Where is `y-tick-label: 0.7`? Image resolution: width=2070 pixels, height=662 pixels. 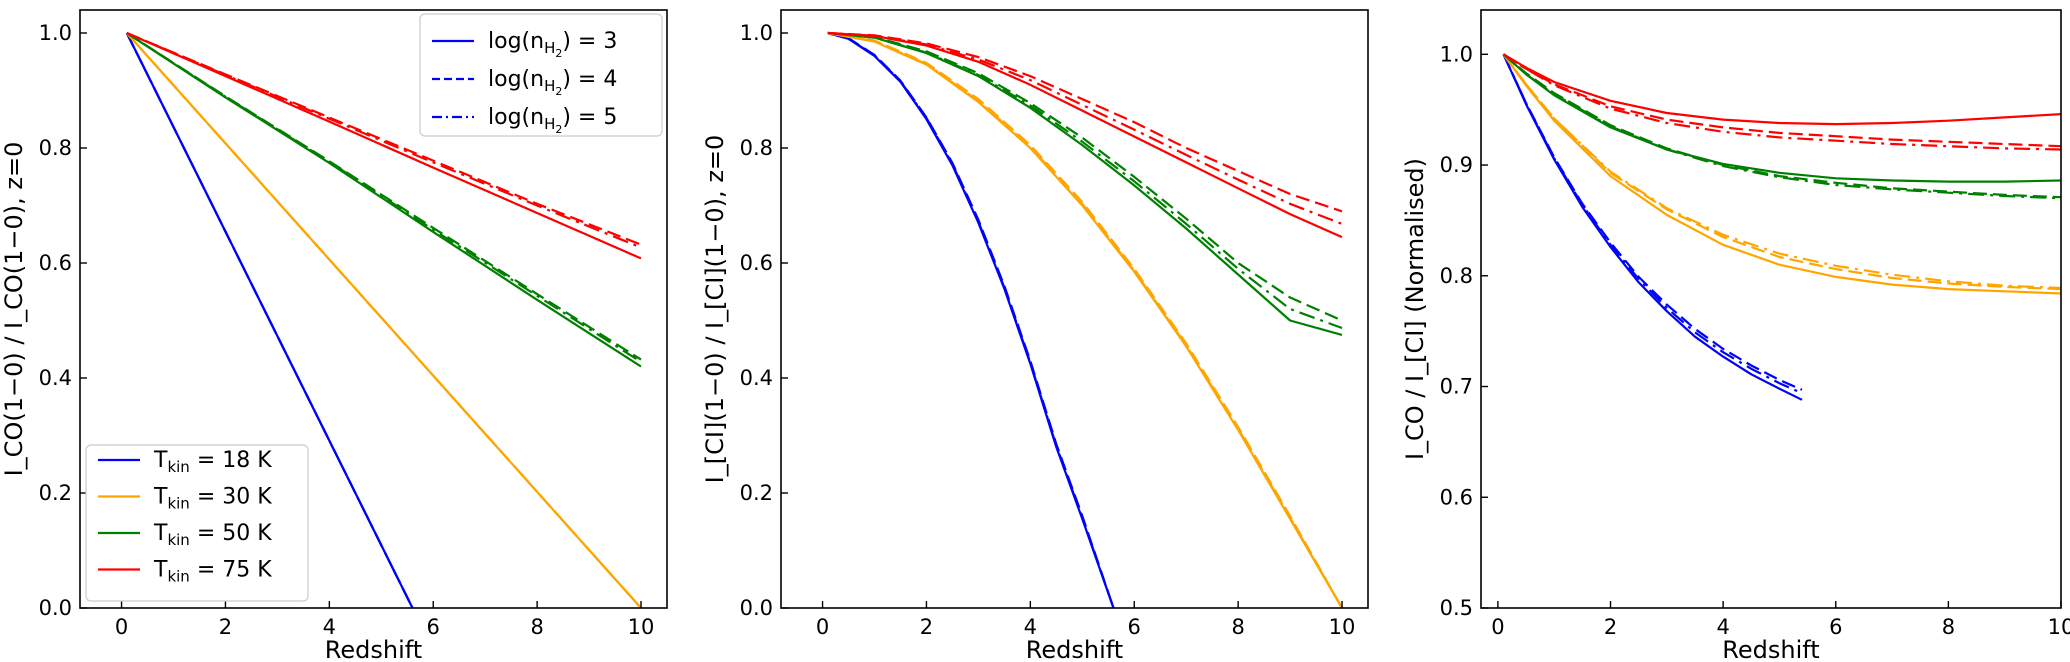 y-tick-label: 0.7 is located at coordinates (1456, 387).